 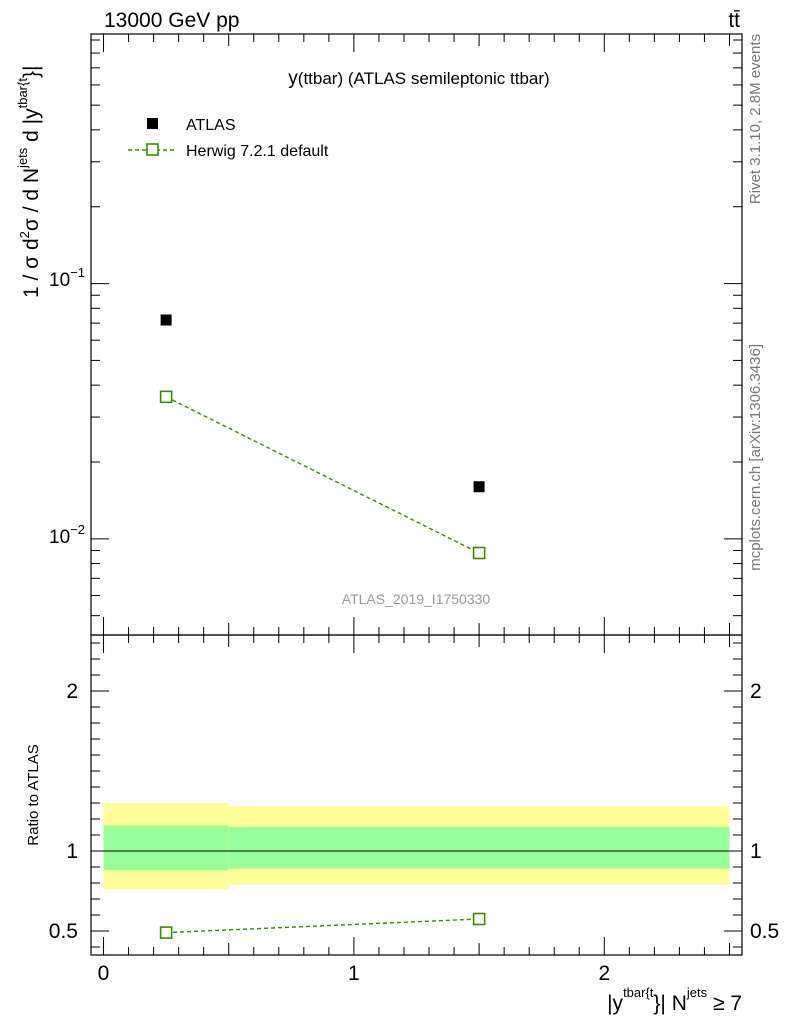 What do you see at coordinates (67, 278) in the screenshot?
I see `ytick-label-0.1: 10⁻¹` at bounding box center [67, 278].